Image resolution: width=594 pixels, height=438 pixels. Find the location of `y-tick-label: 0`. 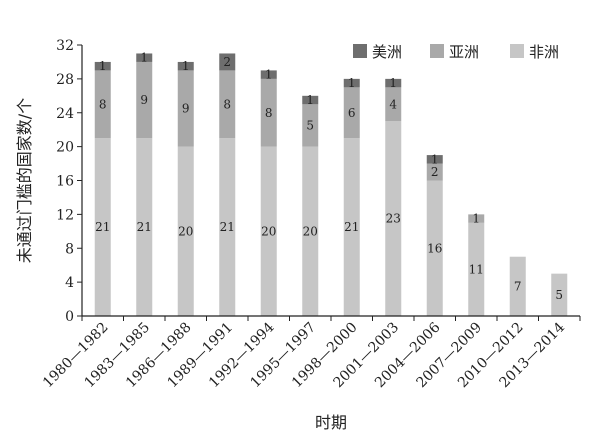

y-tick-label: 0 is located at coordinates (69, 317).